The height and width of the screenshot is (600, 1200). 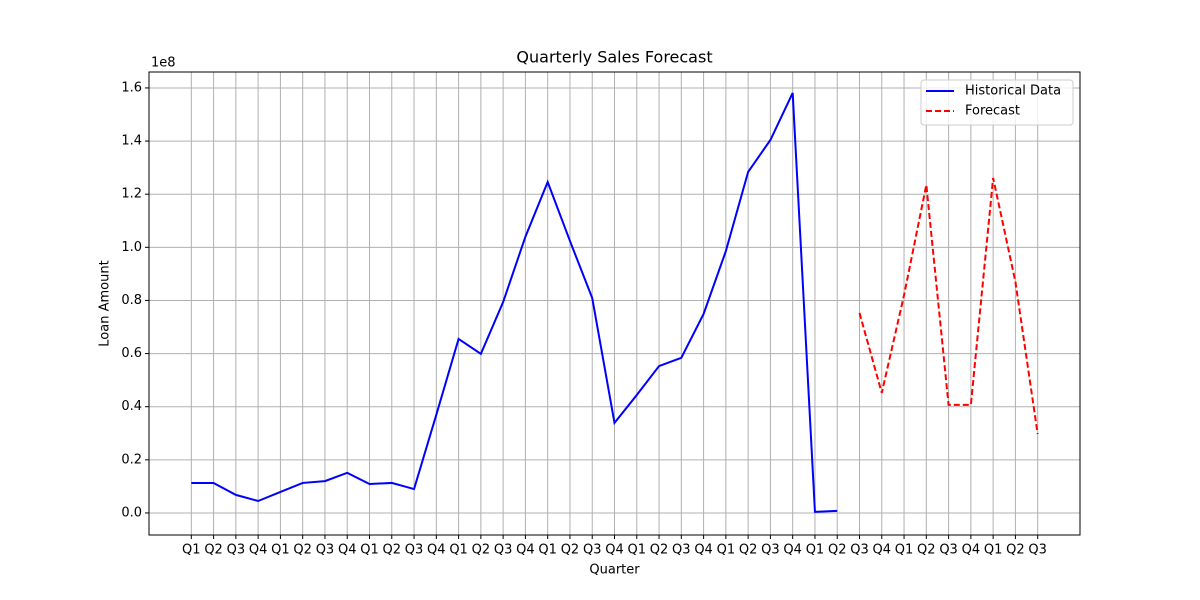 What do you see at coordinates (1013, 91) in the screenshot?
I see `legend-label: Historical Data` at bounding box center [1013, 91].